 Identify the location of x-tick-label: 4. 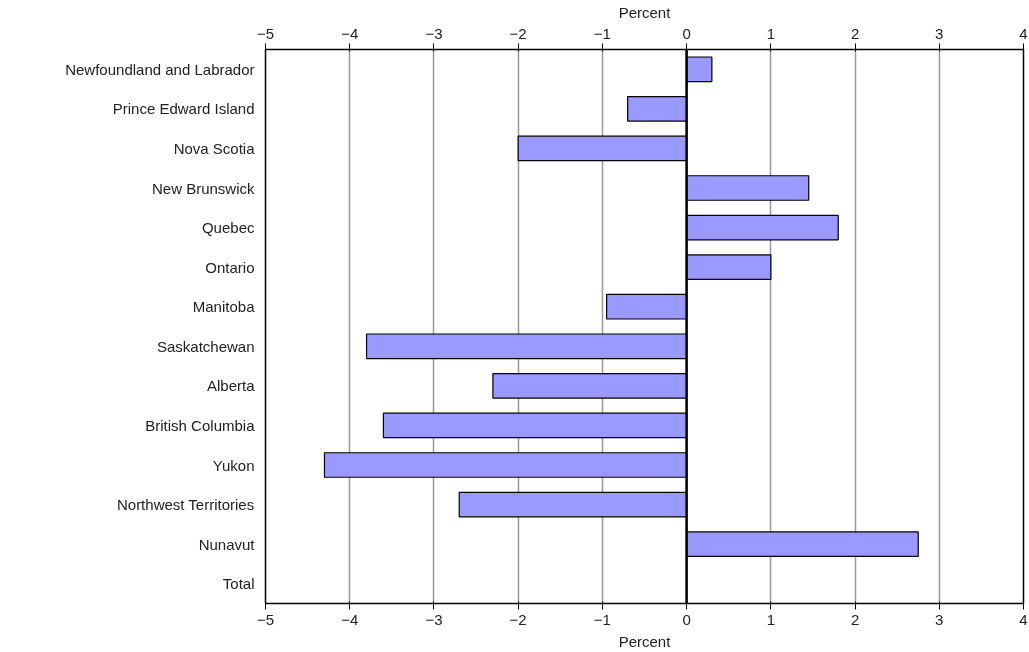
(1023, 619).